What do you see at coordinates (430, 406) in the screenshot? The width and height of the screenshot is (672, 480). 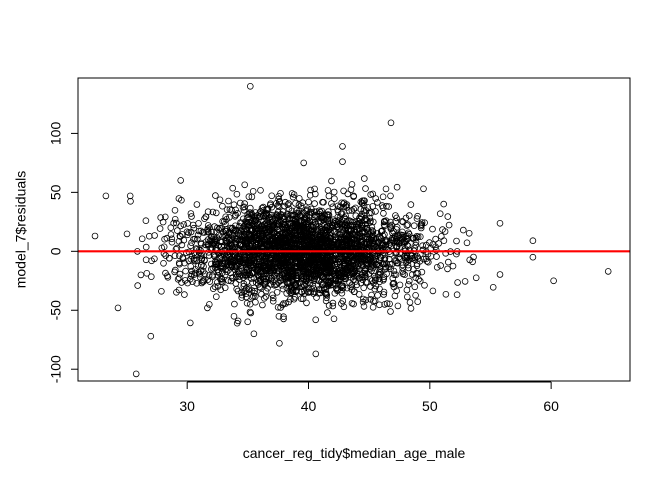 I see `x-tick-label: 50` at bounding box center [430, 406].